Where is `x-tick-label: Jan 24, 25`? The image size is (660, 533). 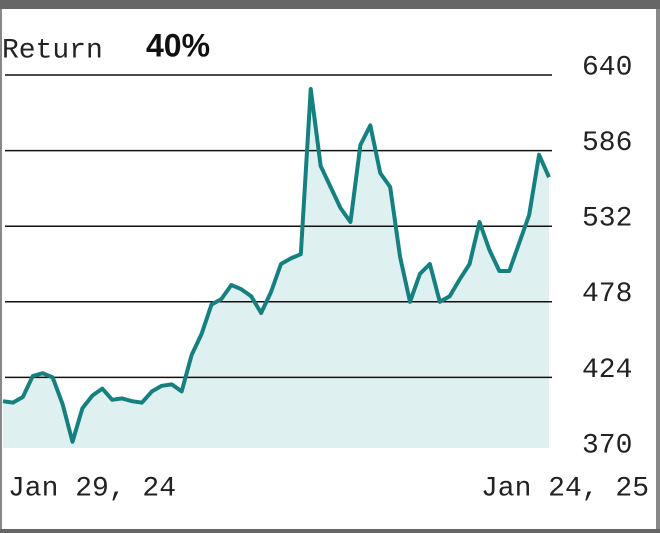 x-tick-label: Jan 24, 25 is located at coordinates (565, 488).